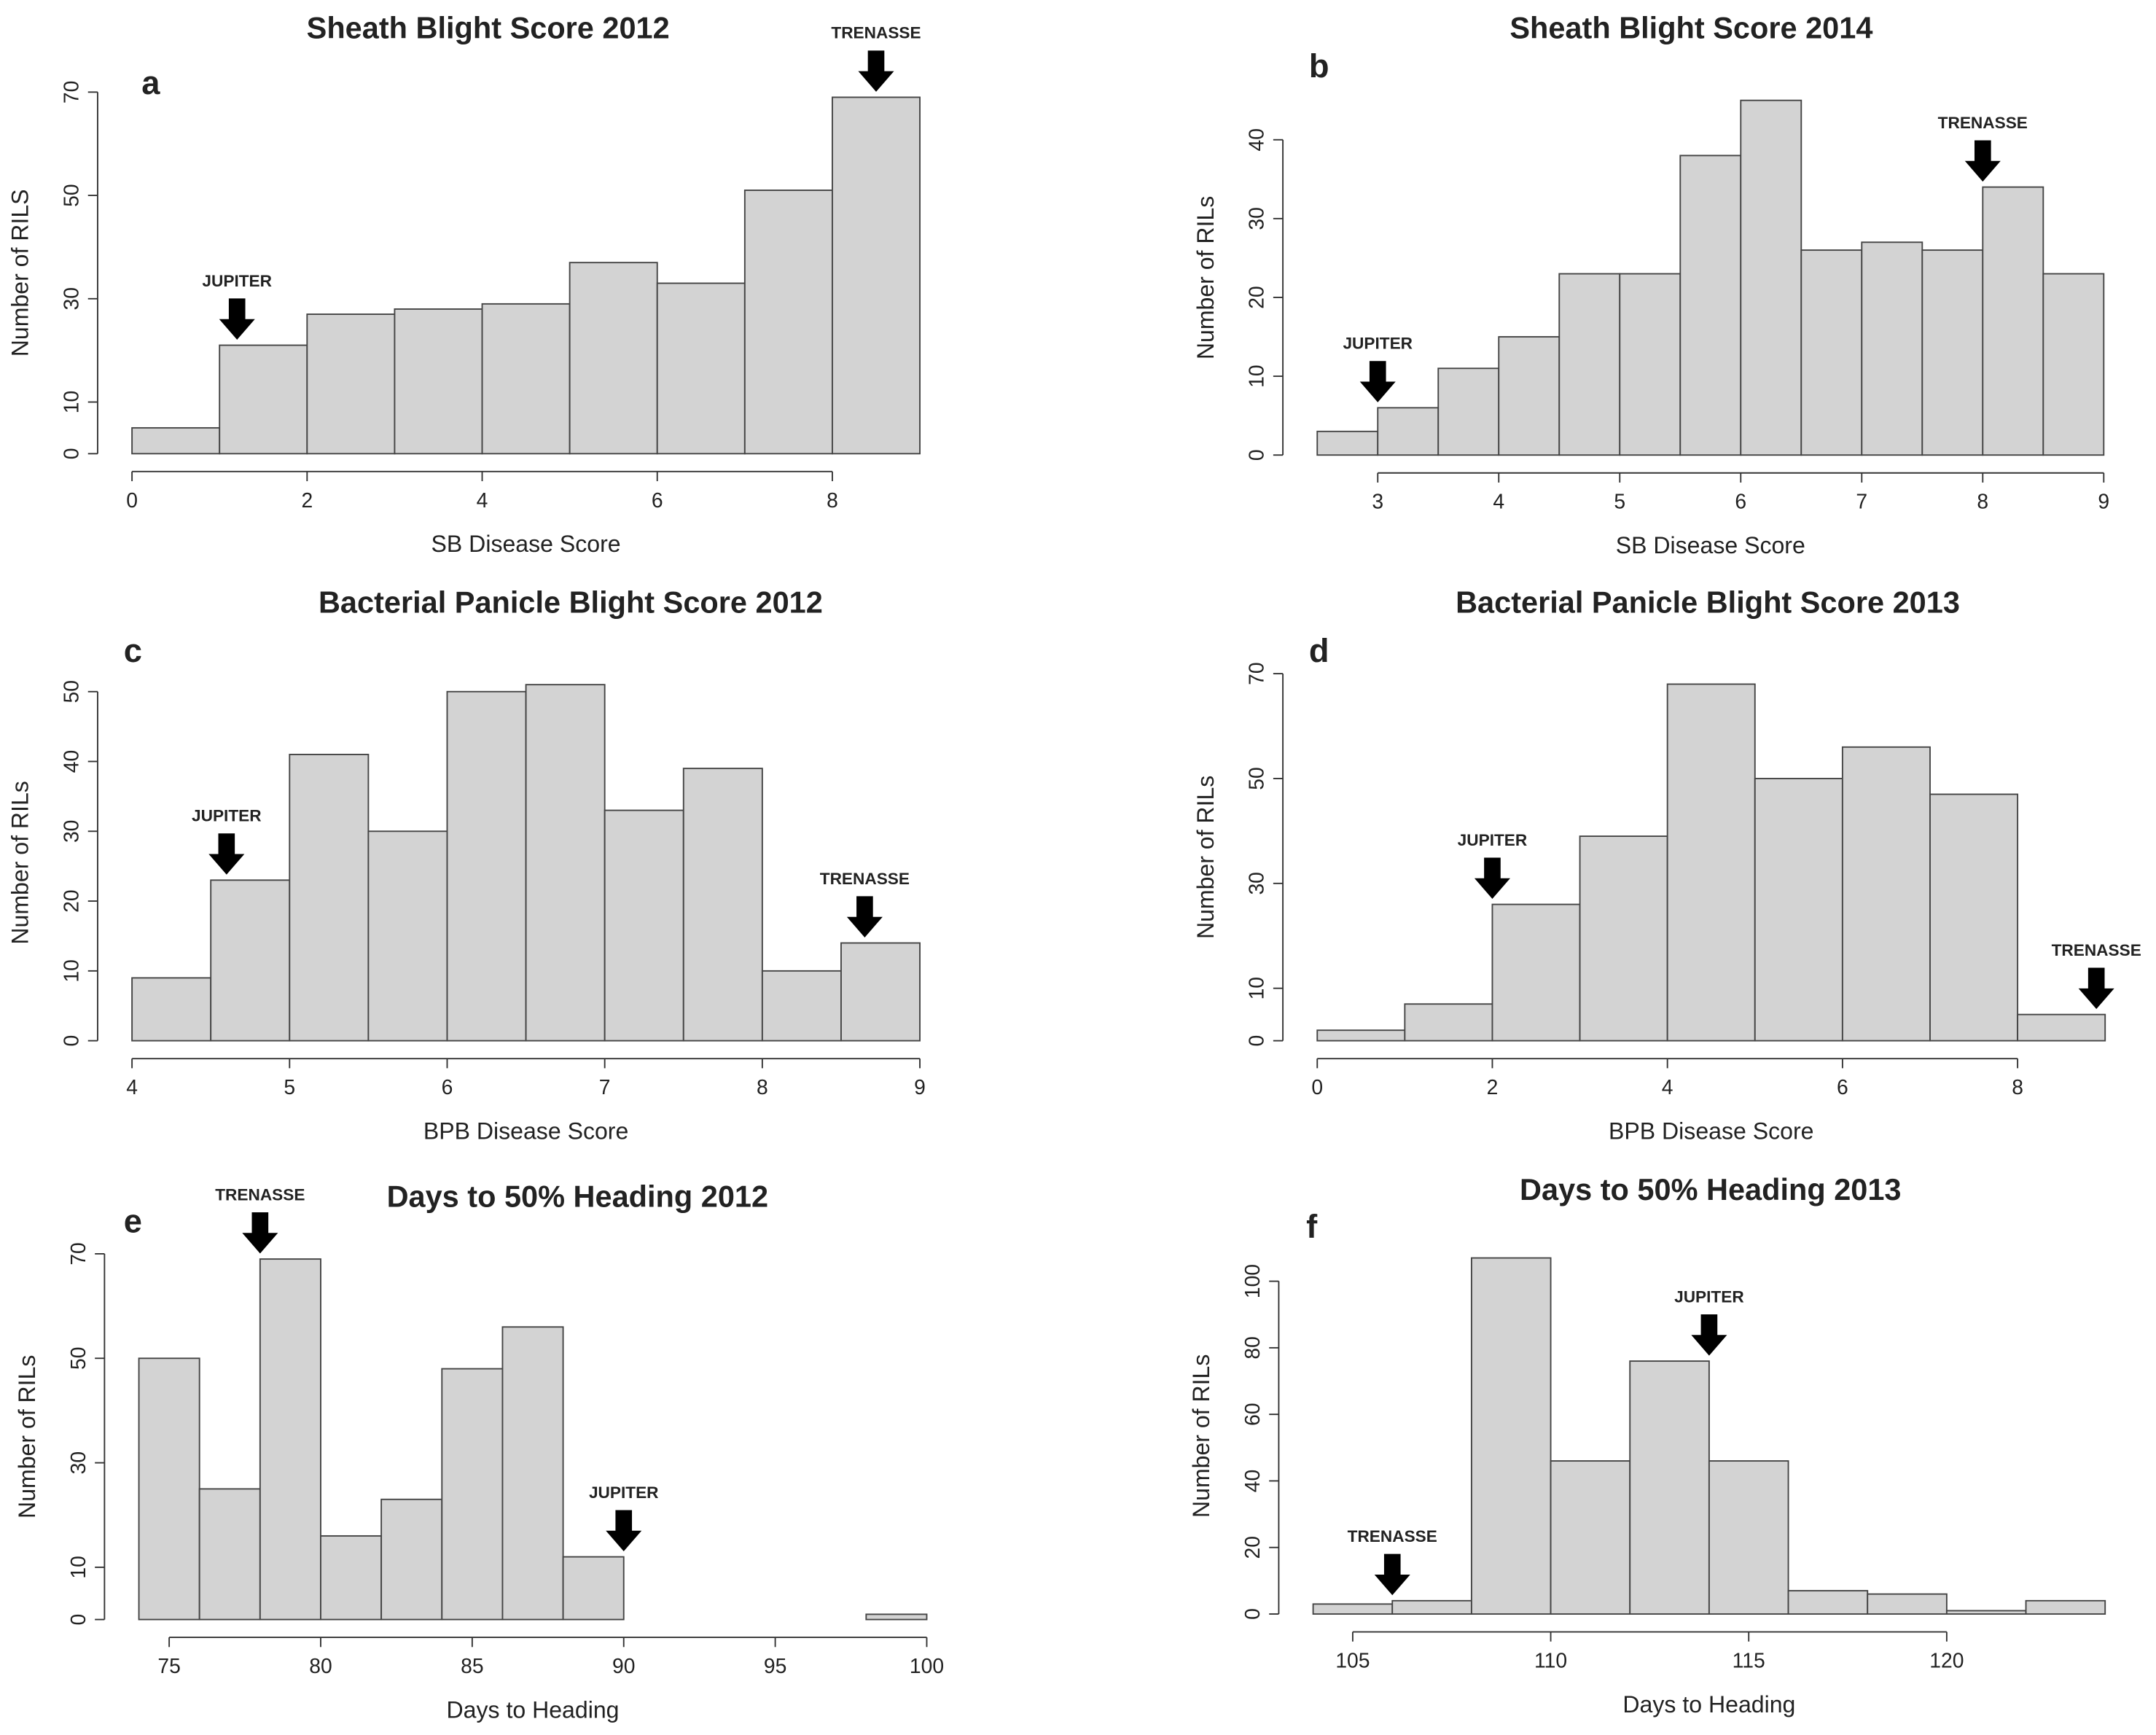 This screenshot has width=2156, height=1735. What do you see at coordinates (320, 1665) in the screenshot?
I see `x-tick-label: 80` at bounding box center [320, 1665].